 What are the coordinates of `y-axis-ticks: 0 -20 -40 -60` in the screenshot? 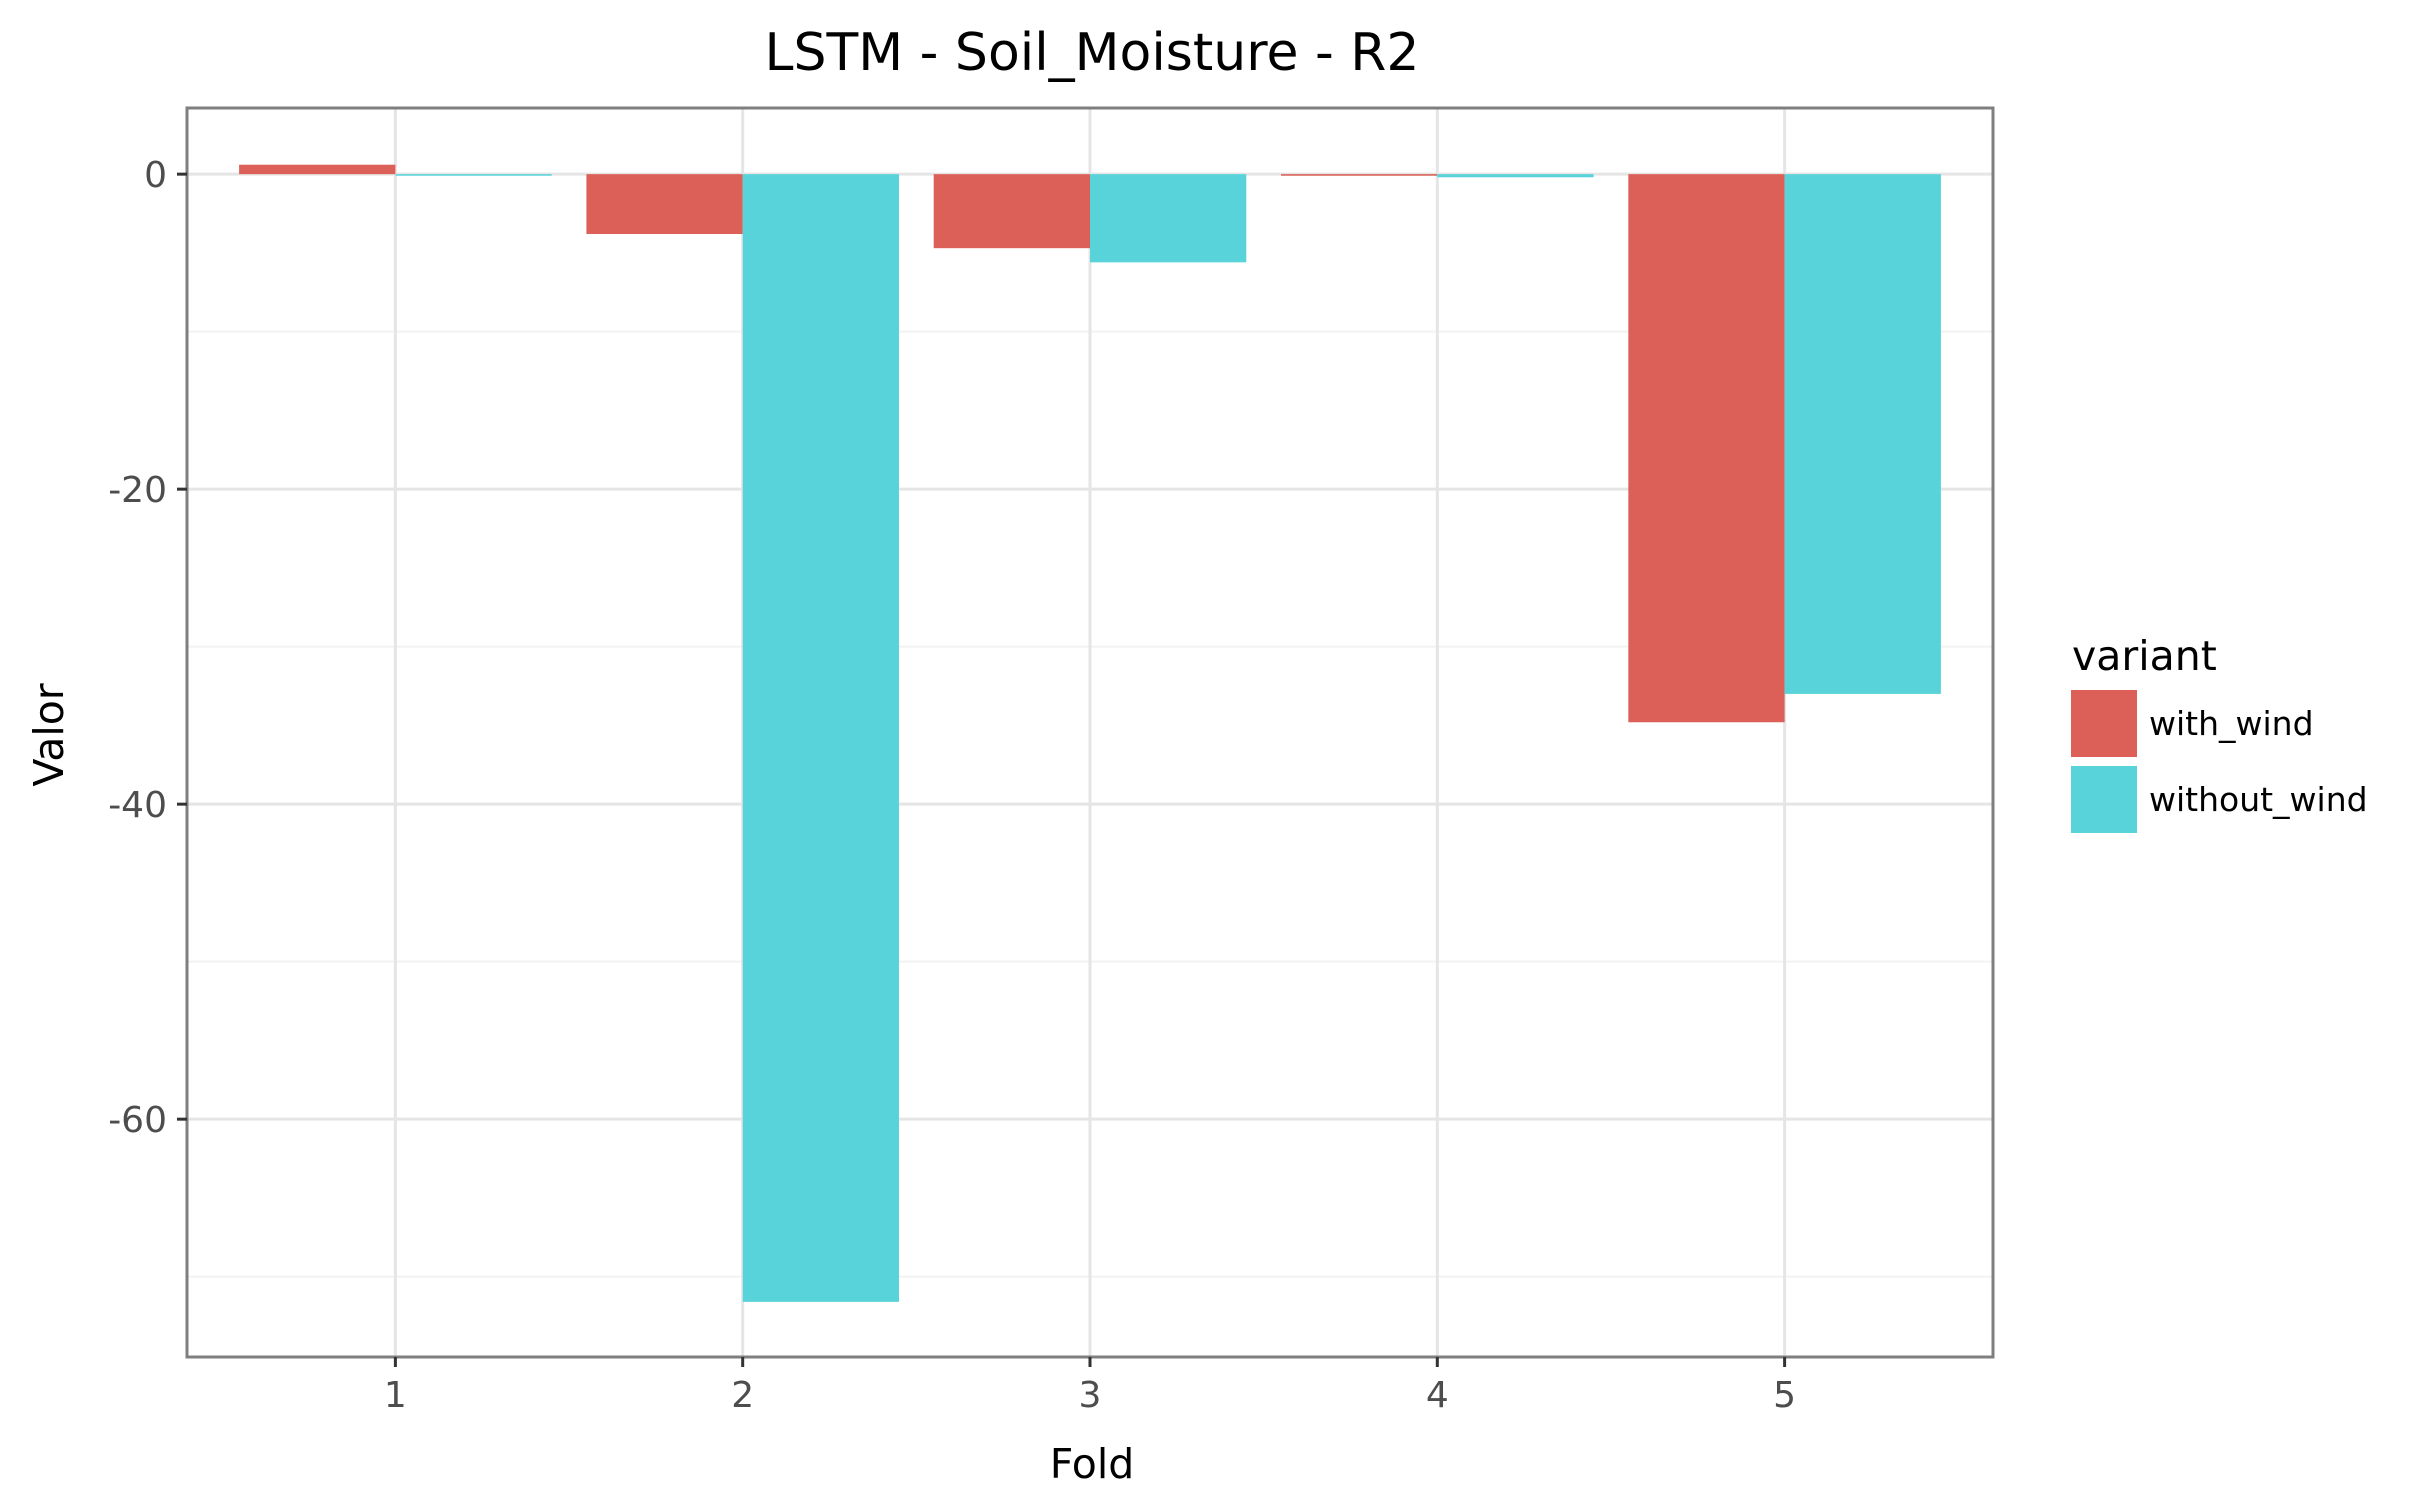 It's located at (147, 648).